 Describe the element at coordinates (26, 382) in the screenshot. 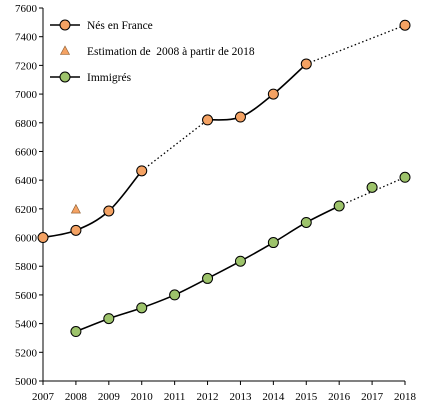

I see `y-tick-label: 5000` at that location.